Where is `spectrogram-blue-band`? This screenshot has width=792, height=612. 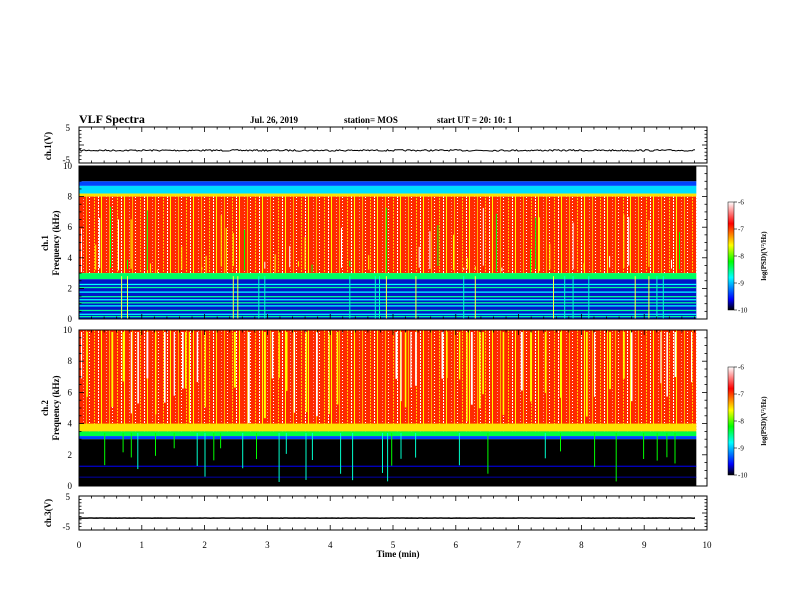
spectrogram-blue-band is located at coordinates (388, 183).